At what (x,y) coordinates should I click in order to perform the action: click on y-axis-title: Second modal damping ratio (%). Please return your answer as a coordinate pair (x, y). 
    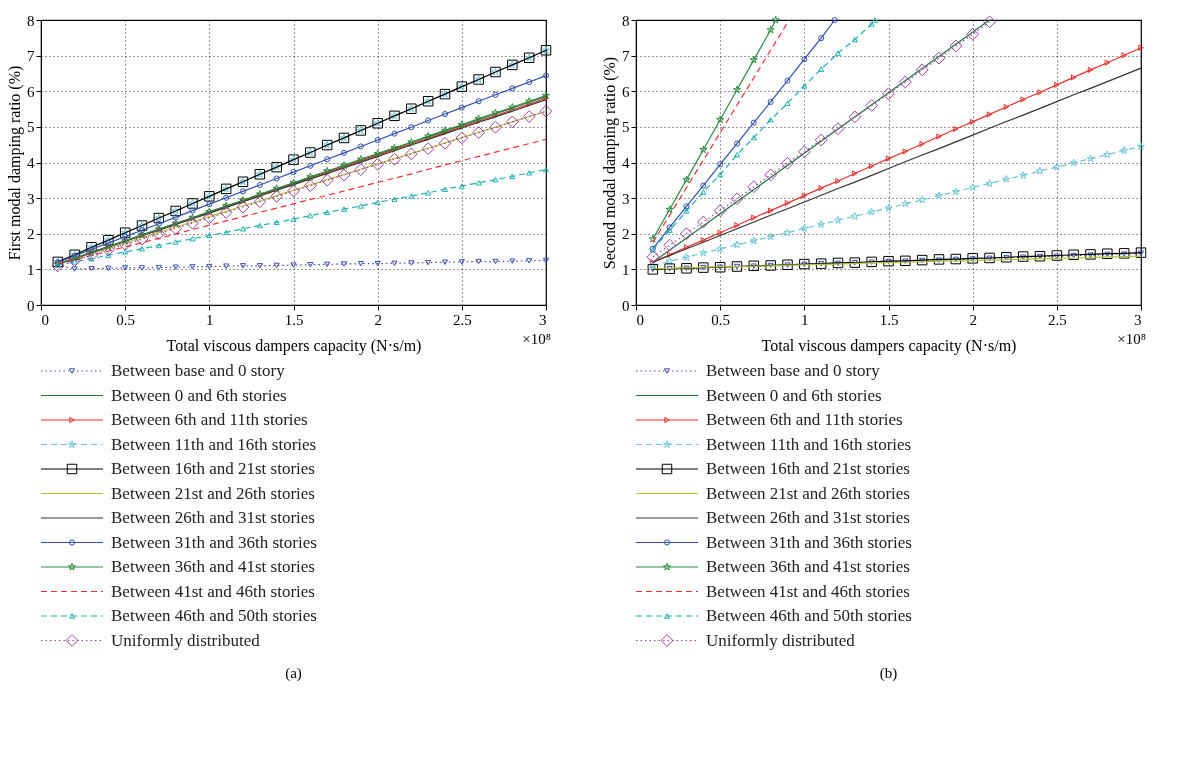
    Looking at the image, I should click on (610, 163).